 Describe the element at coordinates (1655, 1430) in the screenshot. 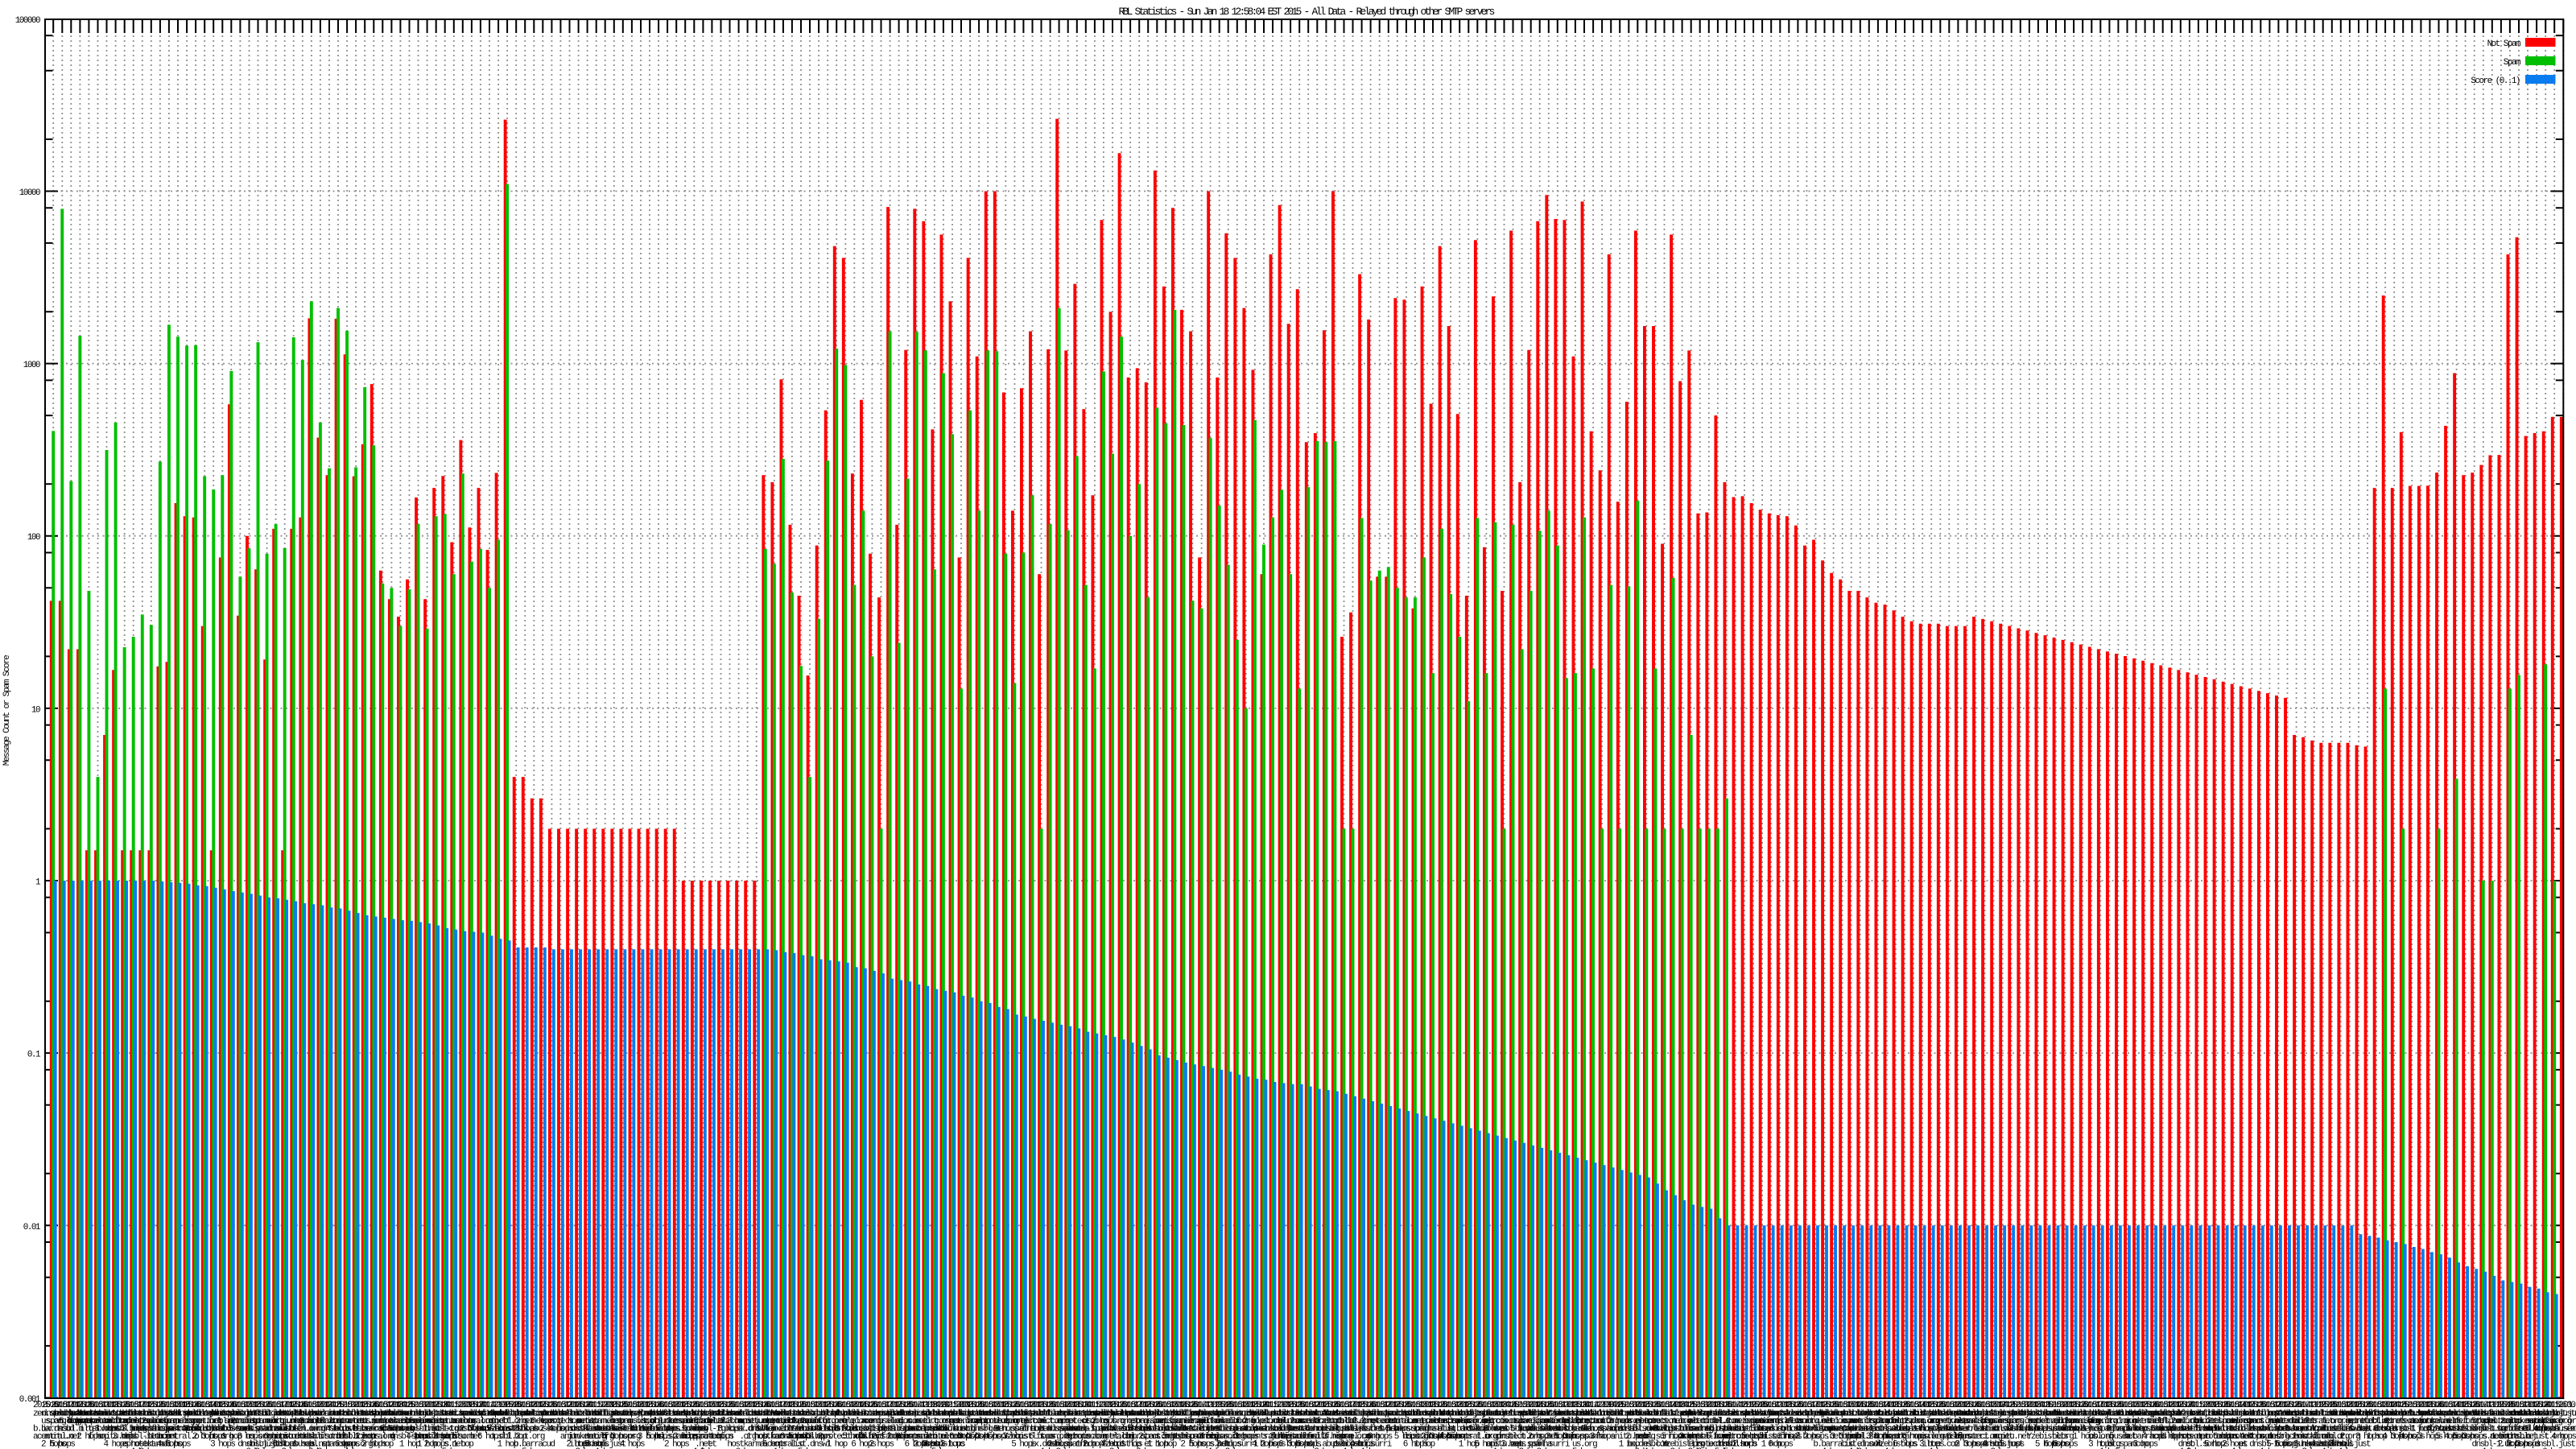

I see `svg-text: et` at that location.